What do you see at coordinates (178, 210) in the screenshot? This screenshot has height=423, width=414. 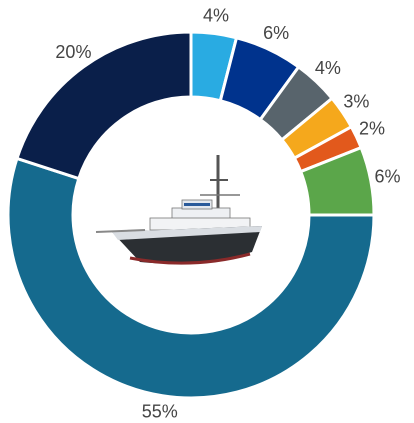 I see `ship-illustration` at bounding box center [178, 210].